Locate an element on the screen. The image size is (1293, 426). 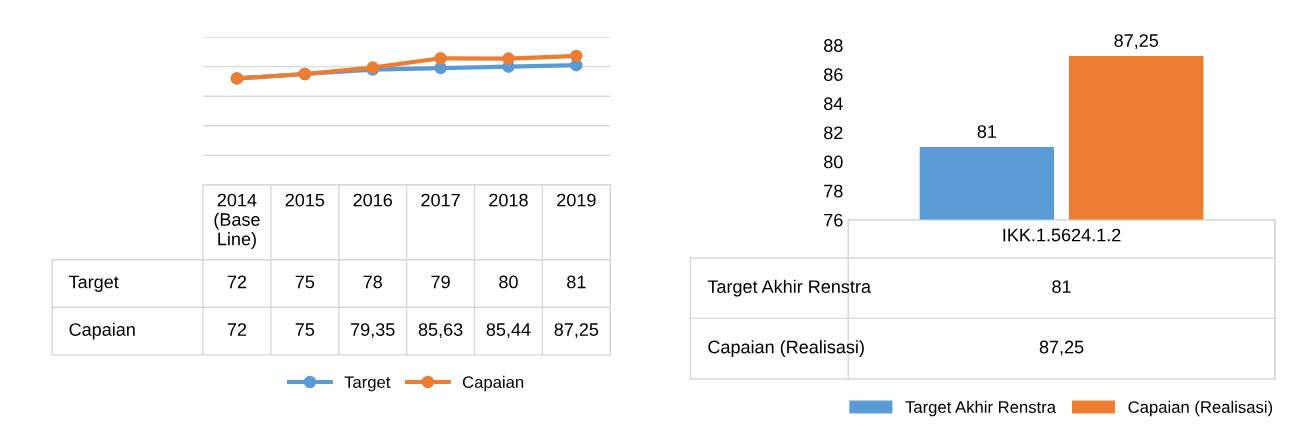
y-tick-label: 88 is located at coordinates (833, 45).